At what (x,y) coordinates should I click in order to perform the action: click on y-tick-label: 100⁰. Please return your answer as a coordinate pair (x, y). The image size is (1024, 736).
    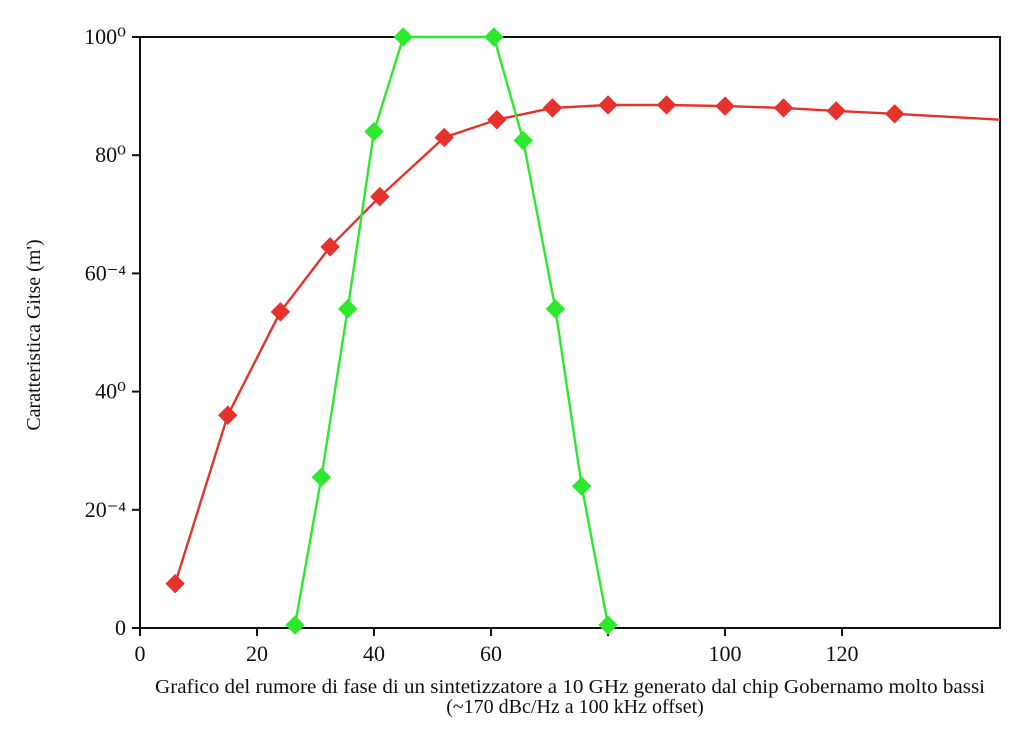
    Looking at the image, I should click on (105, 36).